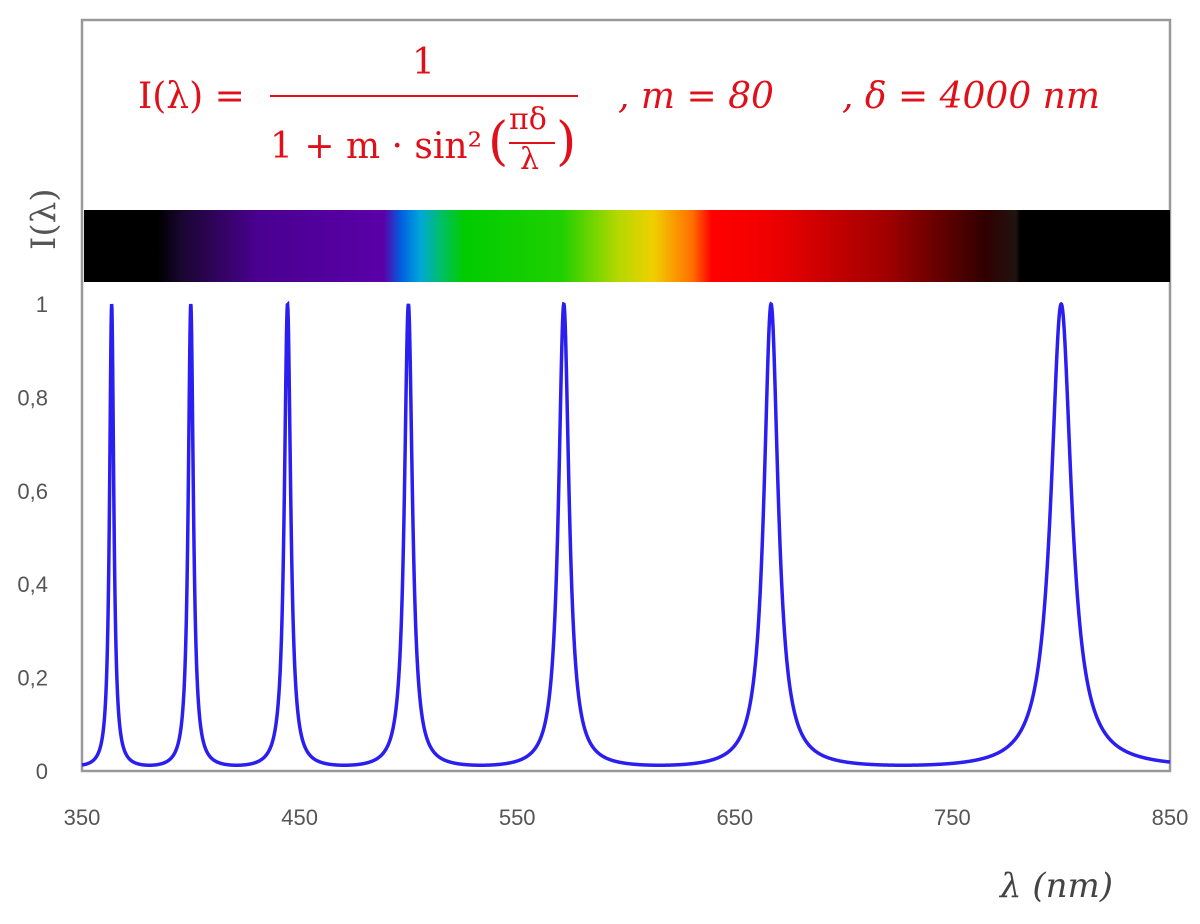  I want to click on formula-lhs: I(λ) =, so click(191, 96).